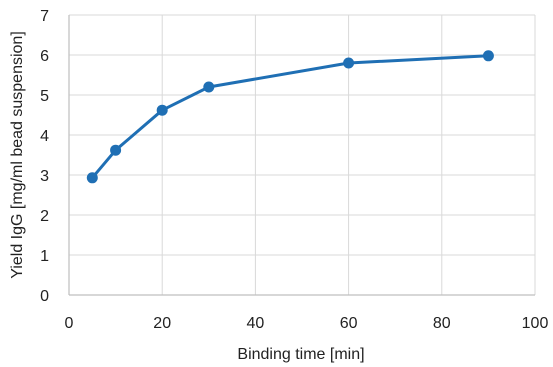 This screenshot has width=553, height=367. What do you see at coordinates (44, 216) in the screenshot?
I see `y-tick-label: 2` at bounding box center [44, 216].